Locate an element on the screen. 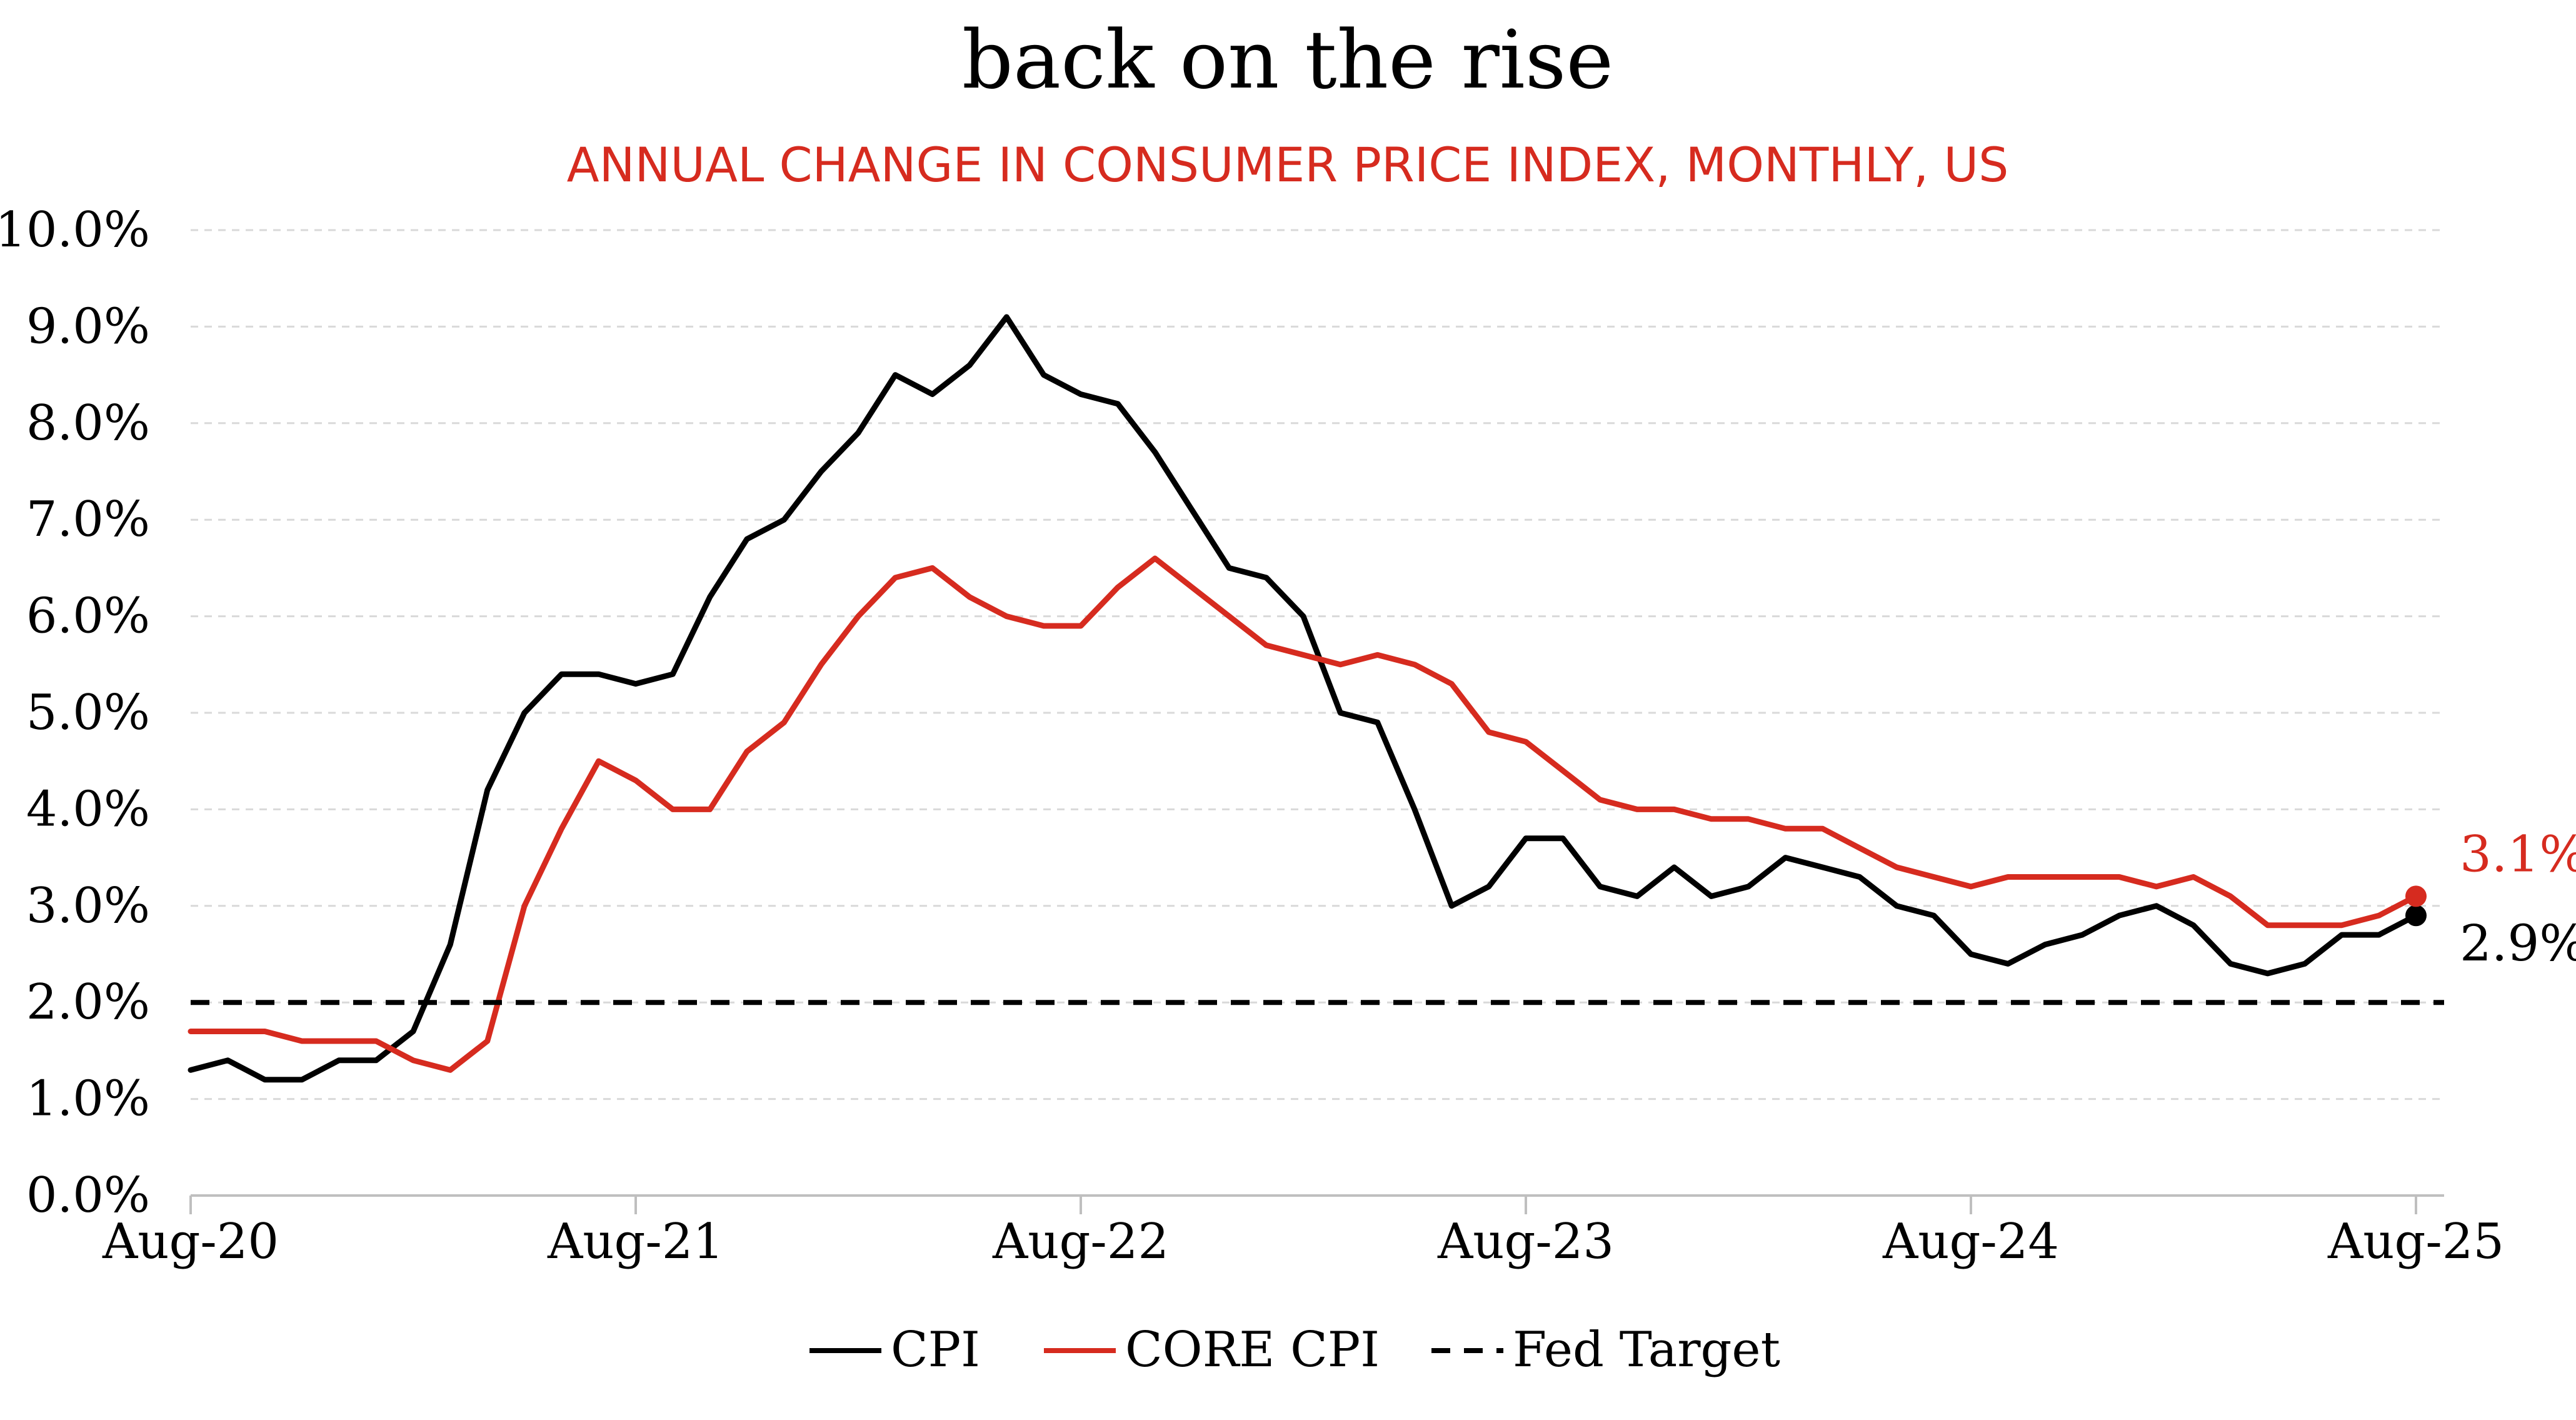  legend: CPI CORE CPI Fed Target is located at coordinates (1294, 1350).